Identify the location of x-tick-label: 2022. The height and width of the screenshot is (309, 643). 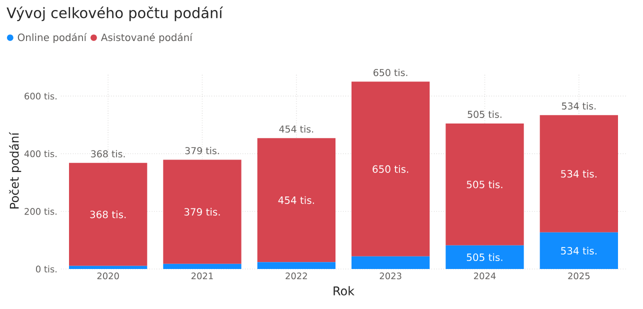
(296, 276).